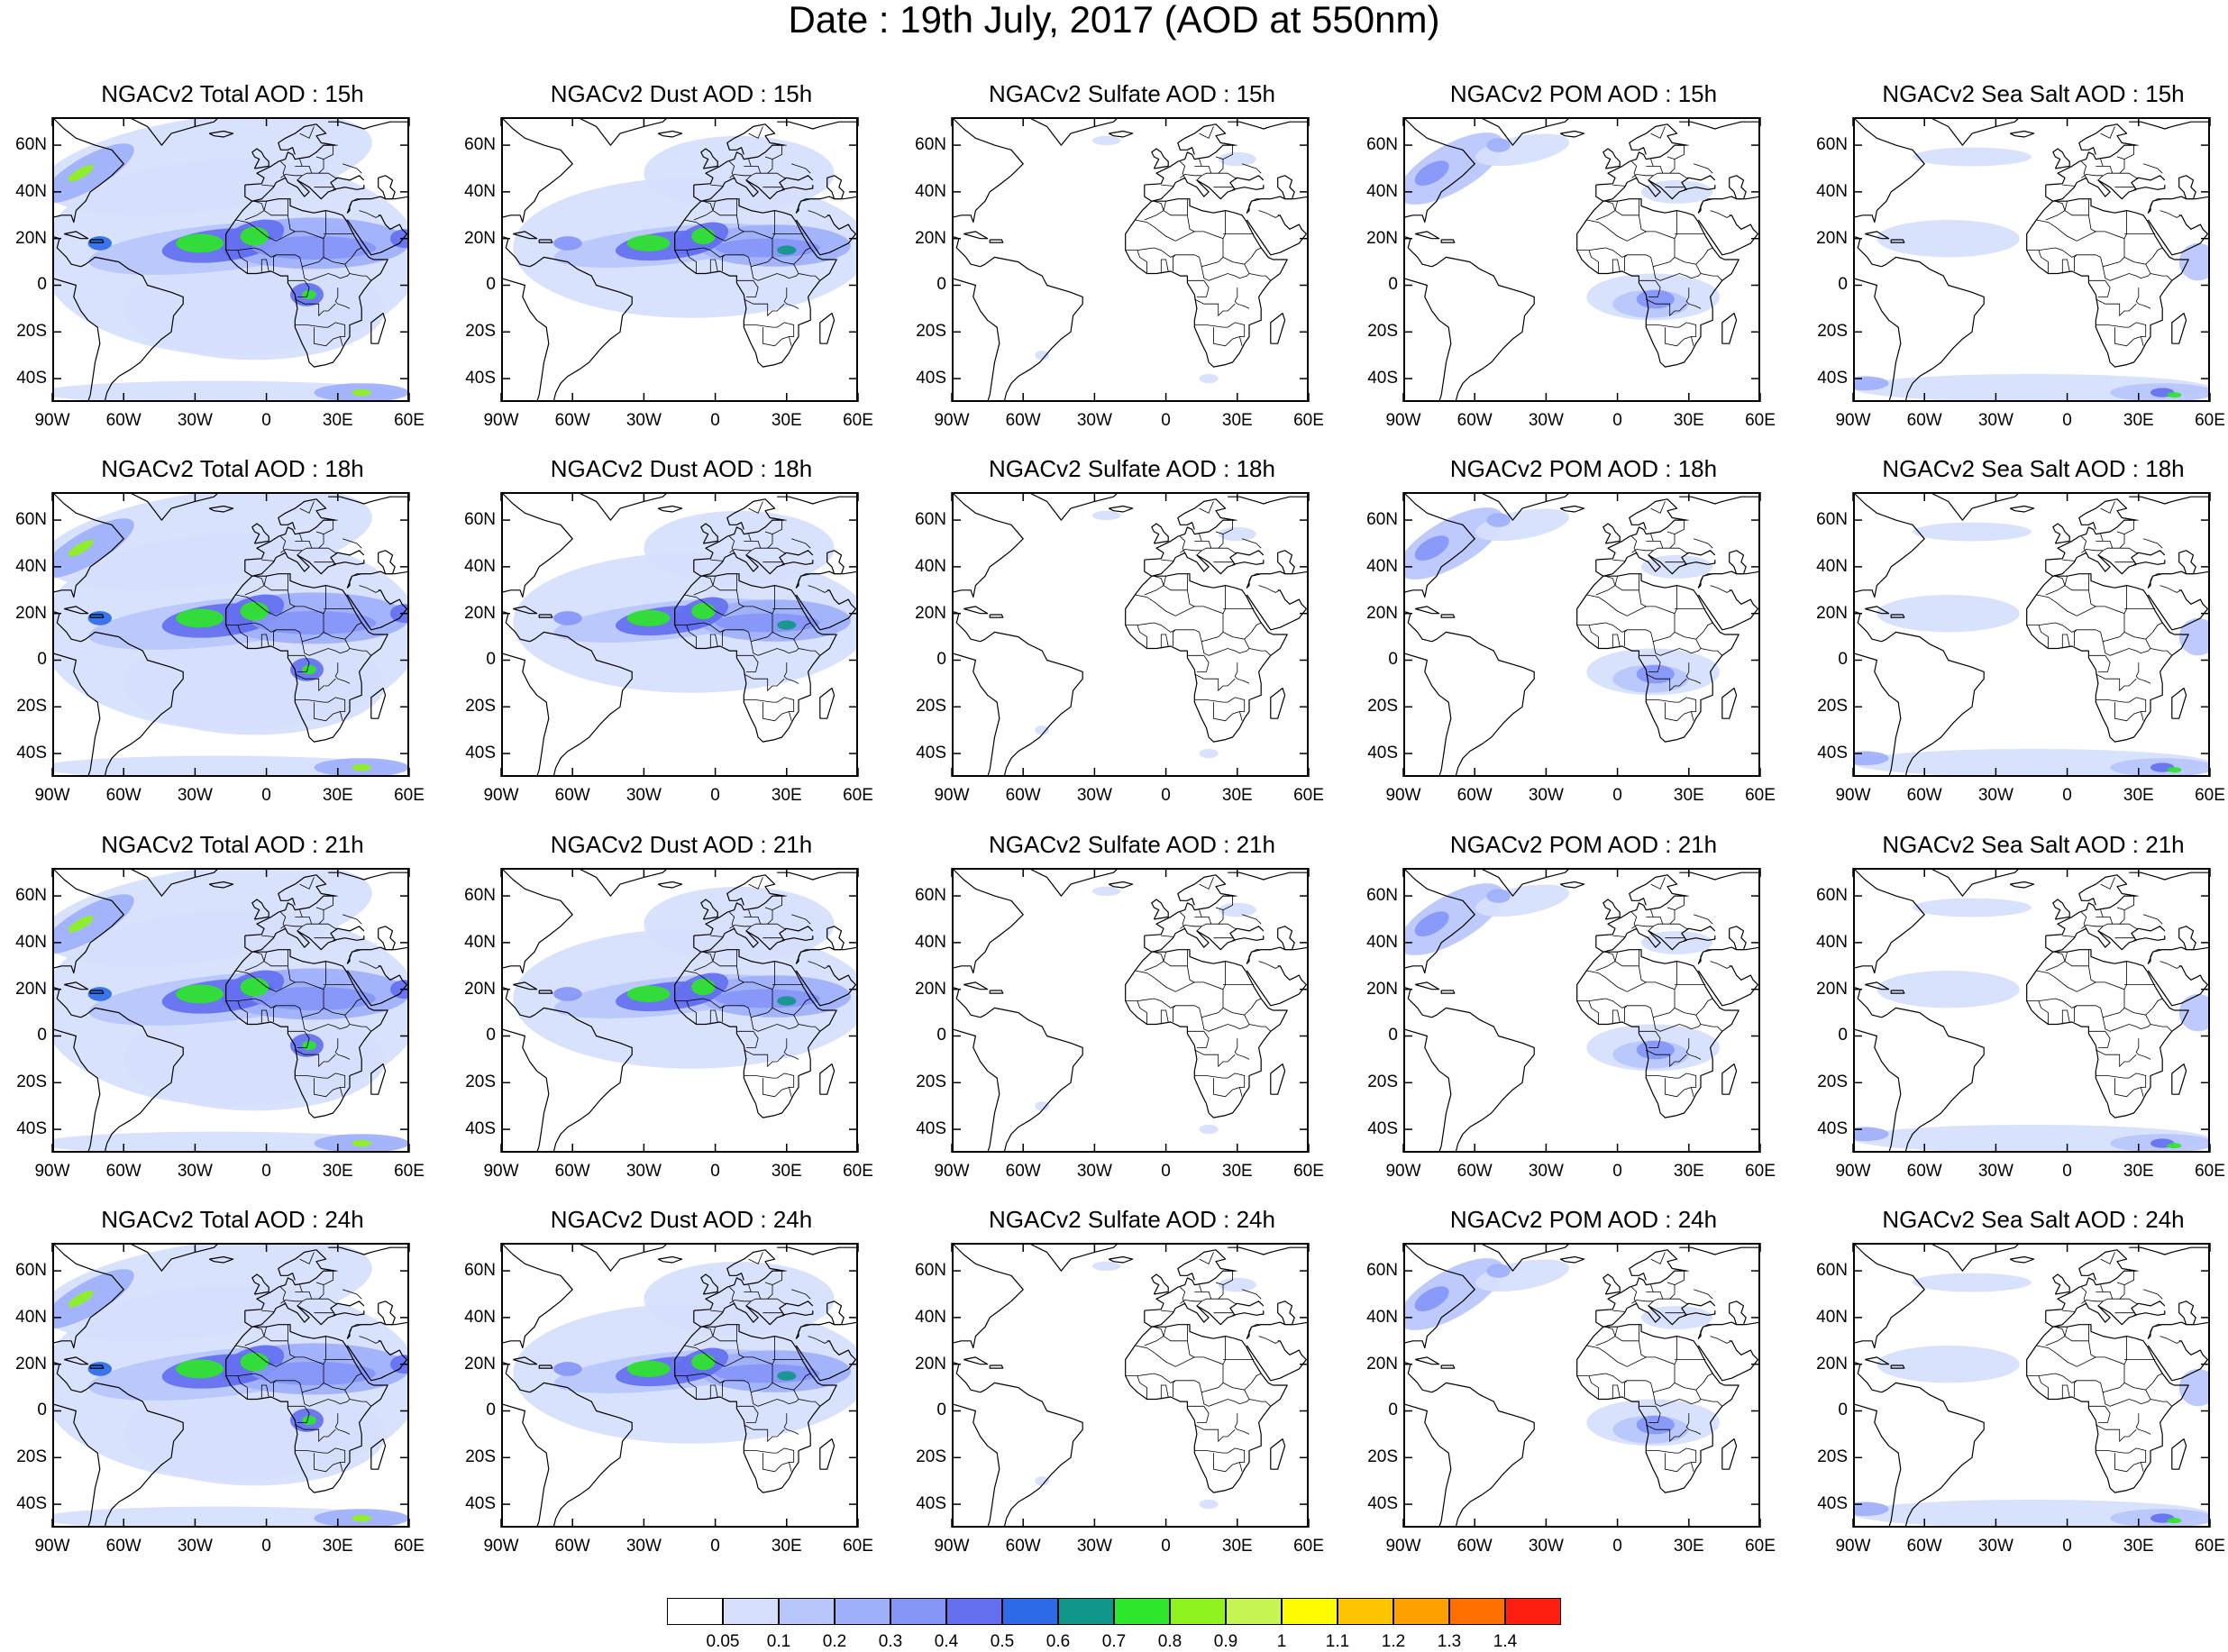  Describe the element at coordinates (31, 191) in the screenshot. I see `lat-label: 40N` at that location.